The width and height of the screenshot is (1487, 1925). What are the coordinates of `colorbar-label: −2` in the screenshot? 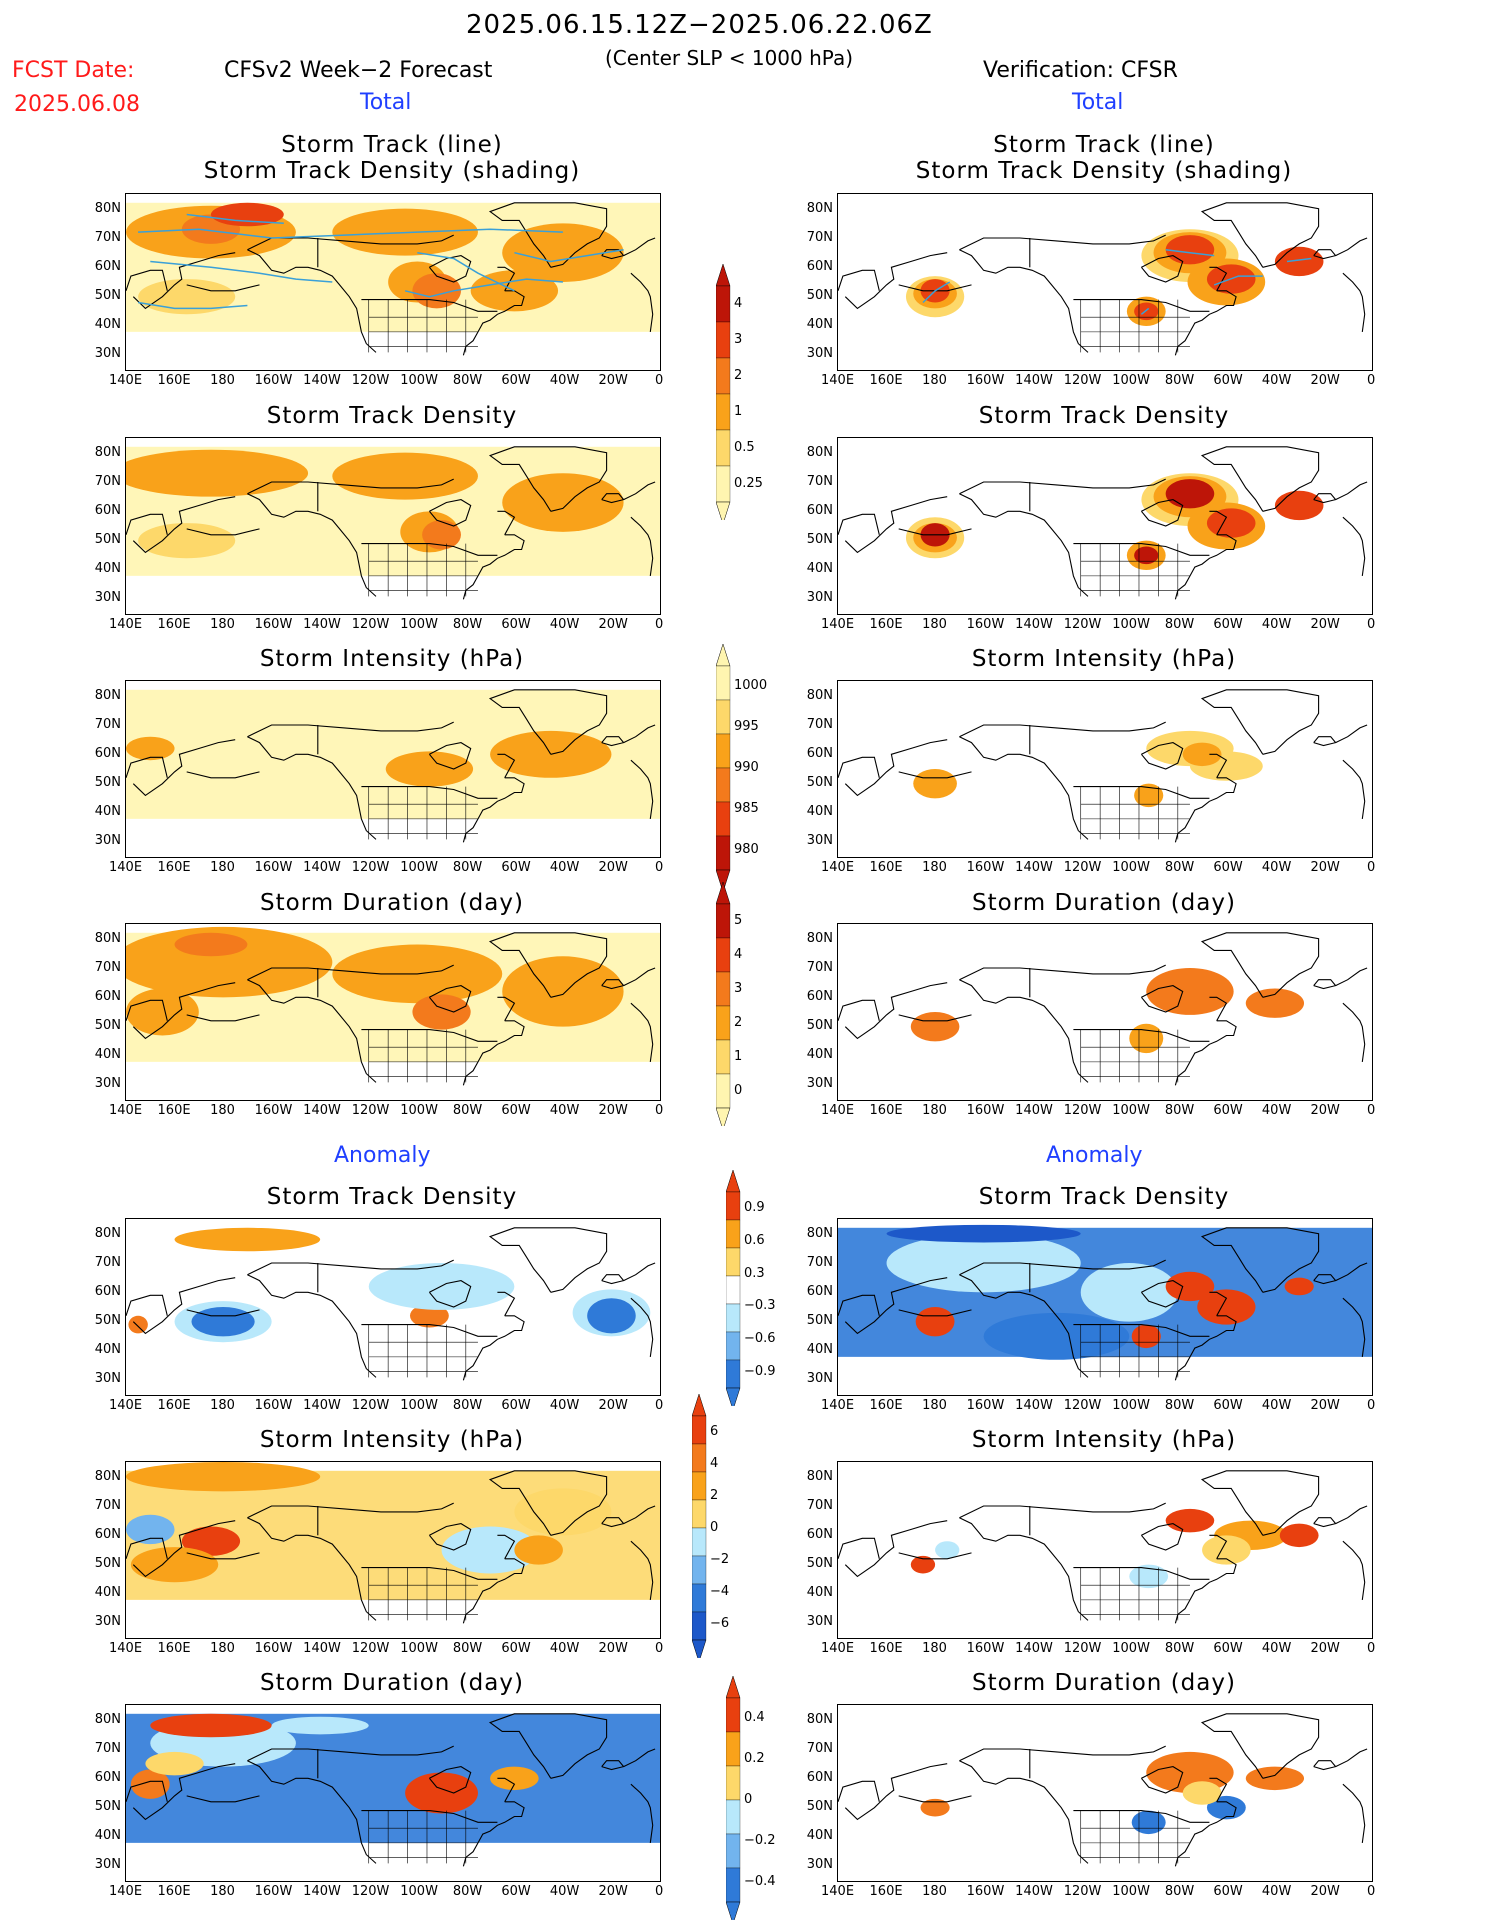 It's located at (720, 1559).